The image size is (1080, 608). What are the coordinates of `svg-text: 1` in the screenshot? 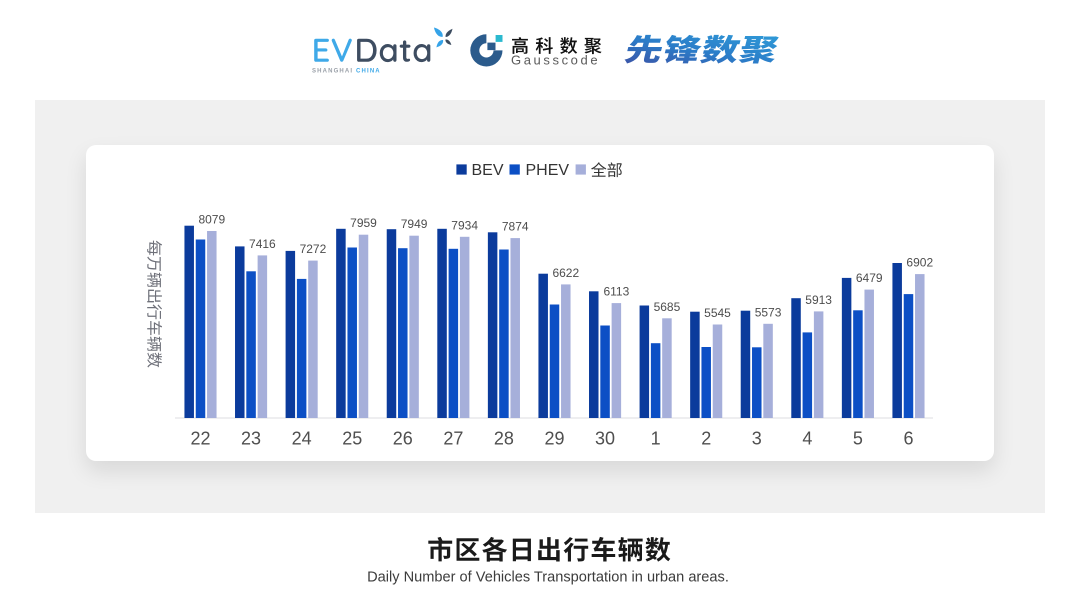 It's located at (656, 439).